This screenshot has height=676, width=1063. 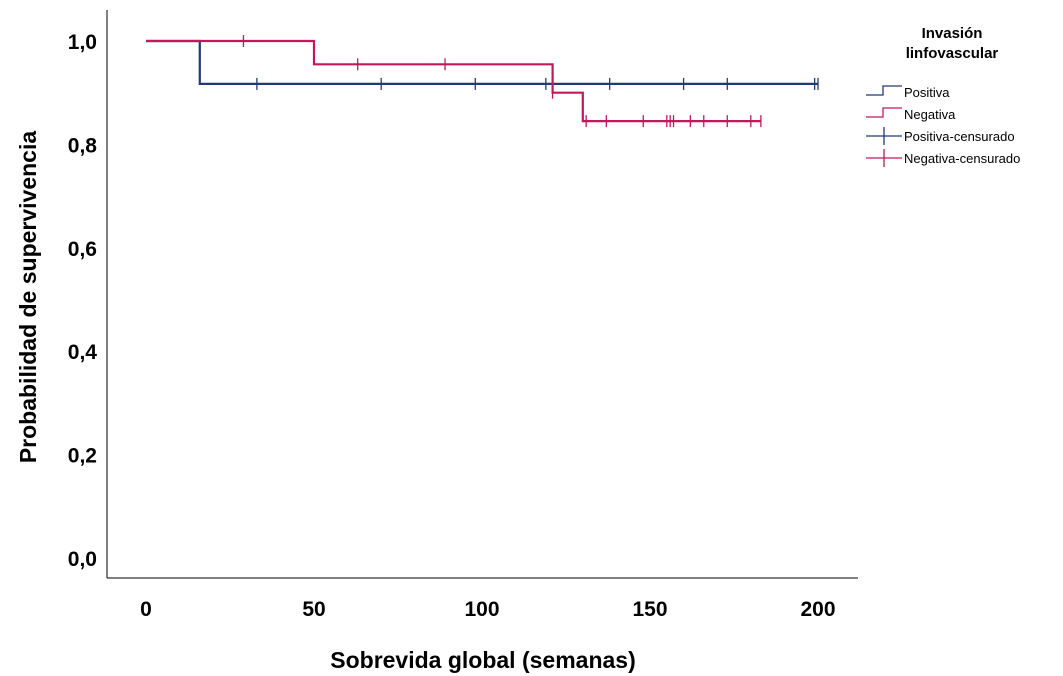 I want to click on x-axis-ticks: 0 50 100 150 200, so click(x=487, y=609).